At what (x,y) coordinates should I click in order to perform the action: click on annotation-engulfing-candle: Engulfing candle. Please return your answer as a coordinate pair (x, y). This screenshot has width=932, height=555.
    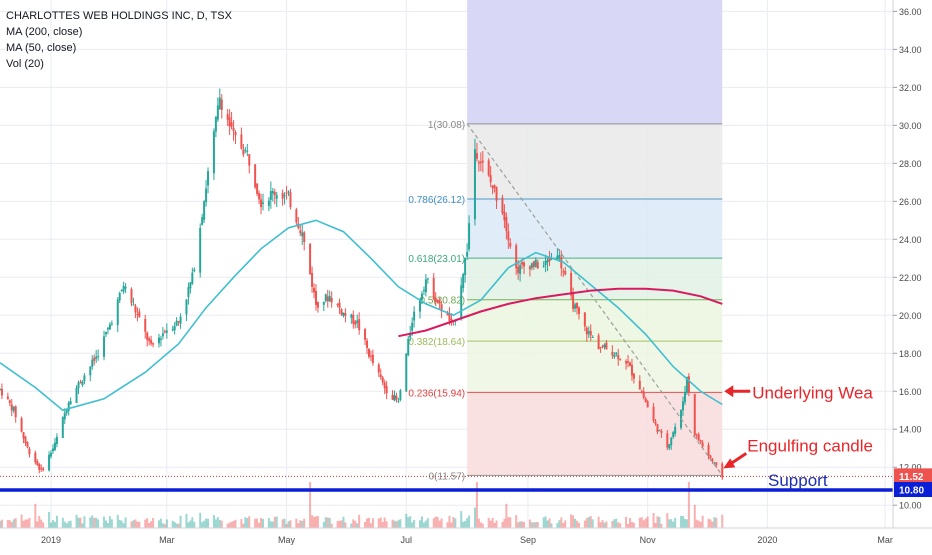
    Looking at the image, I should click on (810, 445).